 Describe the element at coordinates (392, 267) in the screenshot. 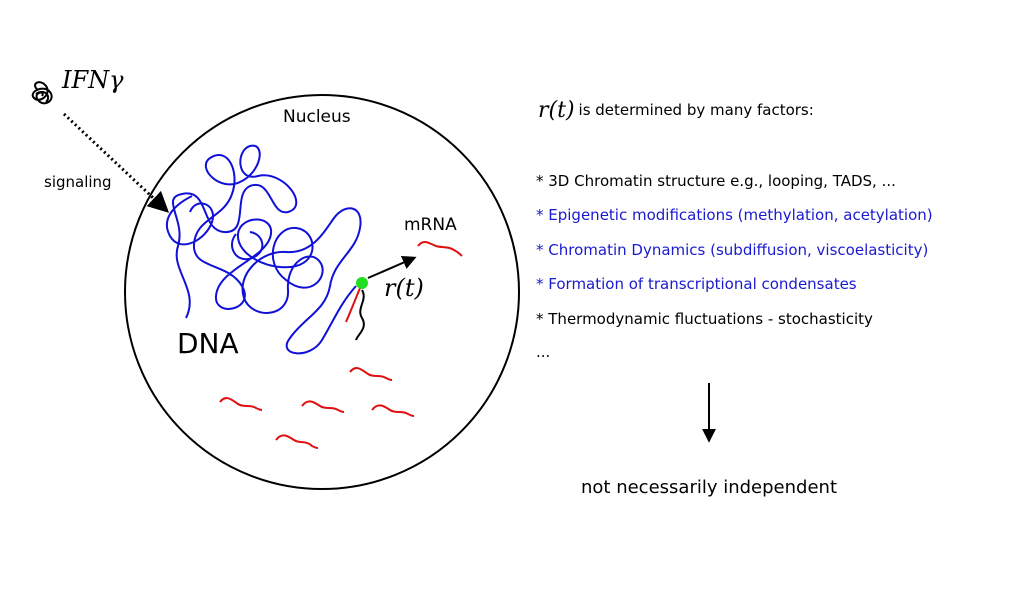

I see `rt-arrow` at that location.